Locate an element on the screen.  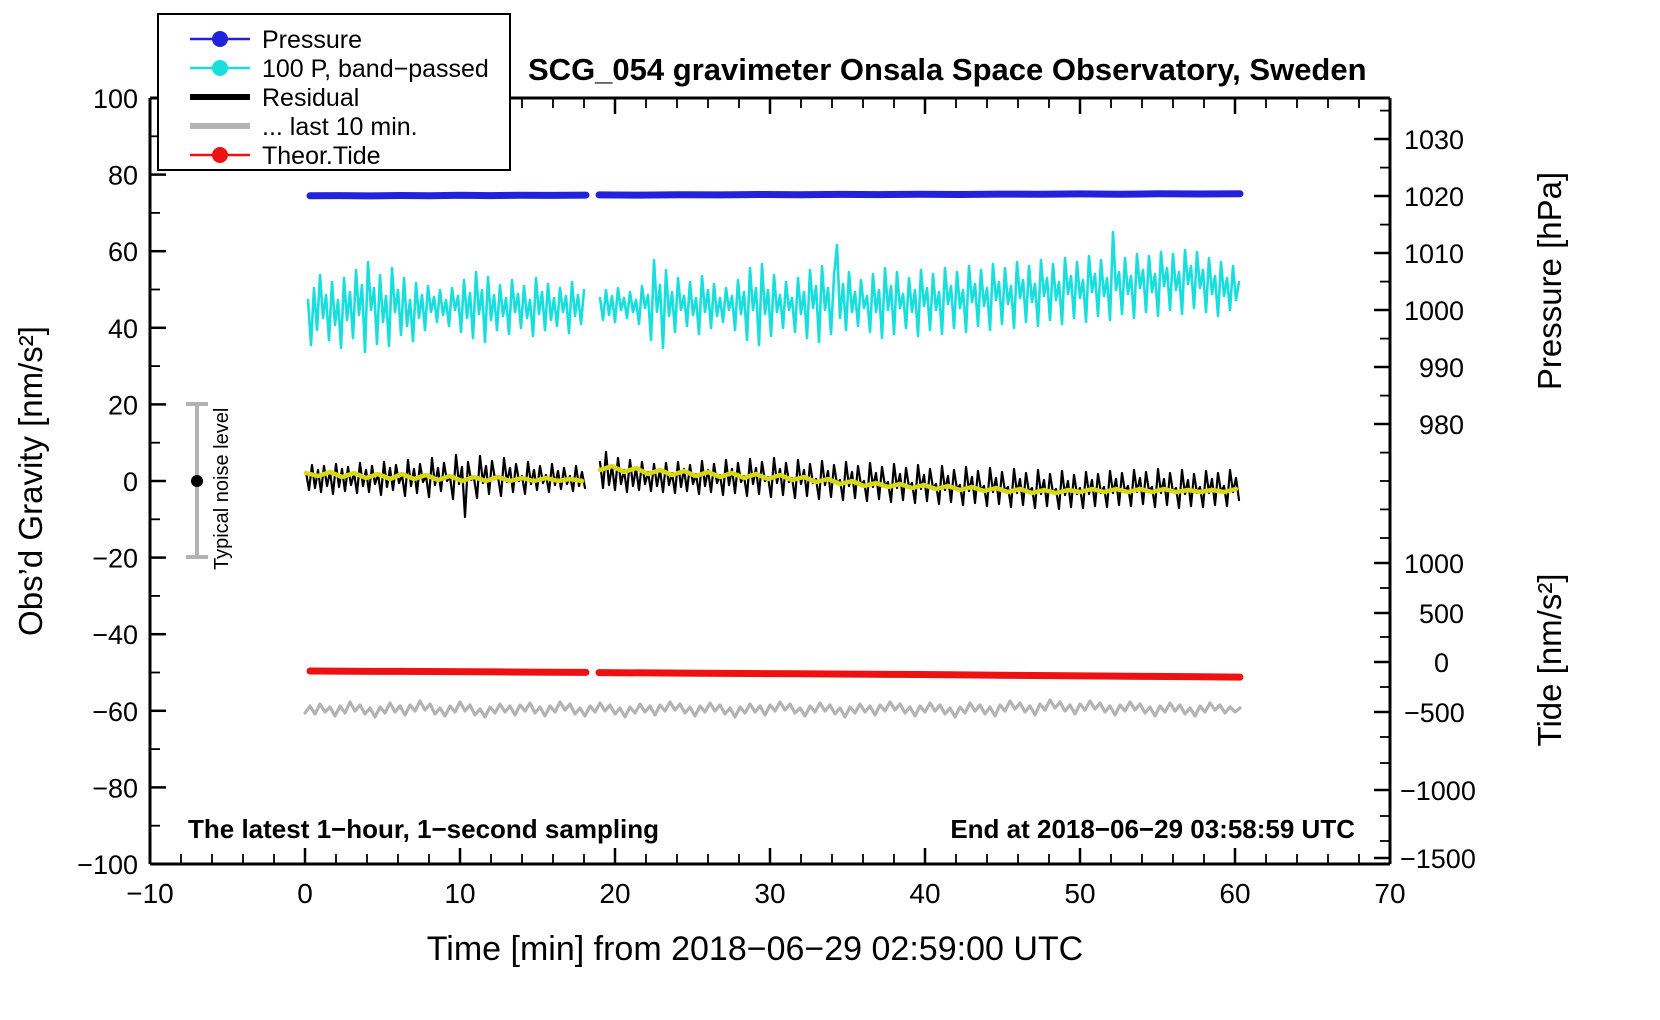
legend-label-last-10-min: ... last 10 min. is located at coordinates (340, 127).